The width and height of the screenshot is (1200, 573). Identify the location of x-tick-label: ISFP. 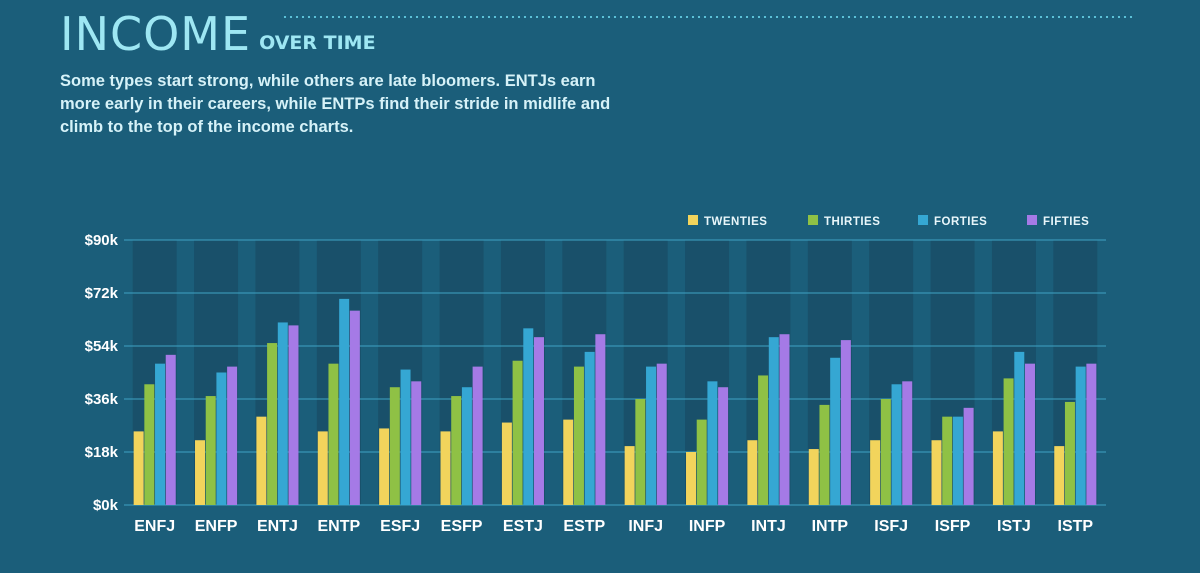
(953, 526).